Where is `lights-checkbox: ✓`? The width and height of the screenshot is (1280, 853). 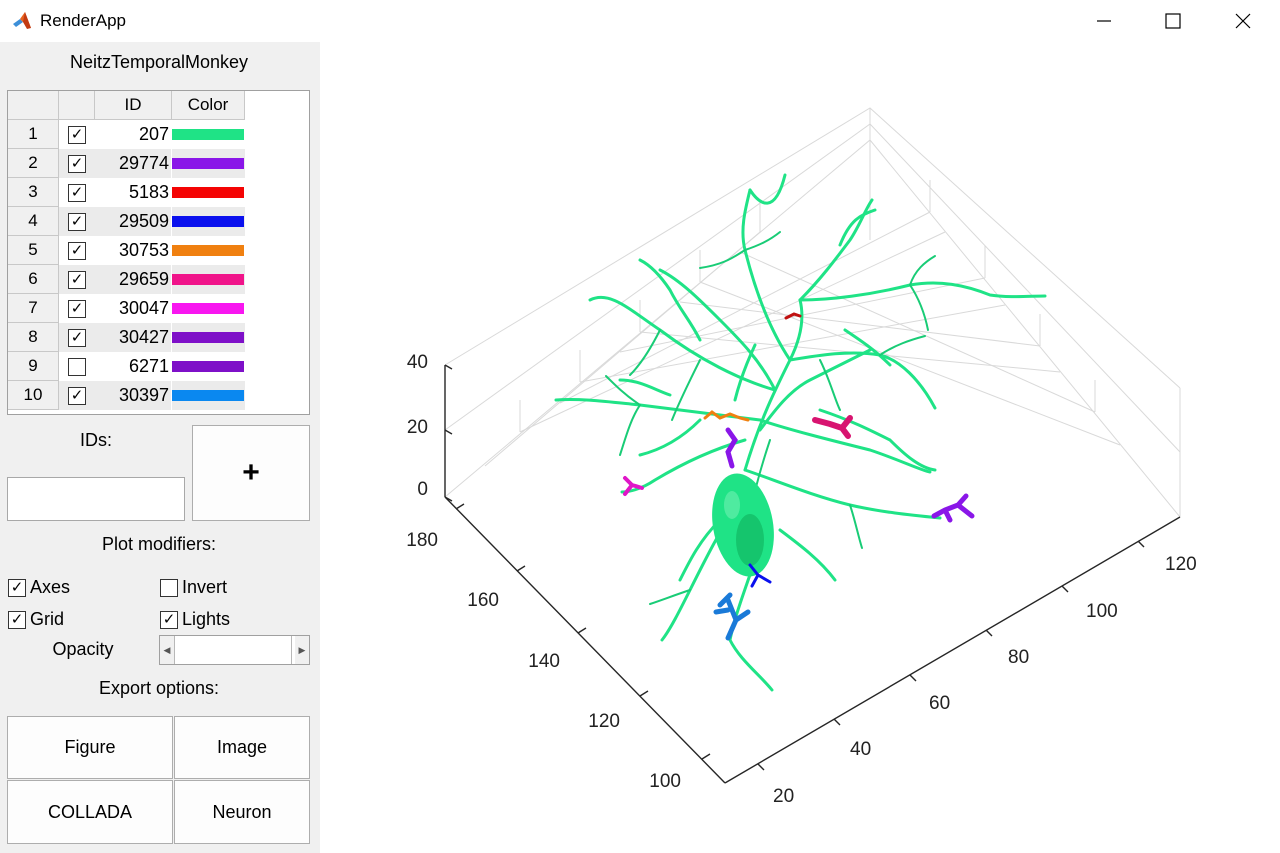 lights-checkbox: ✓ is located at coordinates (169, 619).